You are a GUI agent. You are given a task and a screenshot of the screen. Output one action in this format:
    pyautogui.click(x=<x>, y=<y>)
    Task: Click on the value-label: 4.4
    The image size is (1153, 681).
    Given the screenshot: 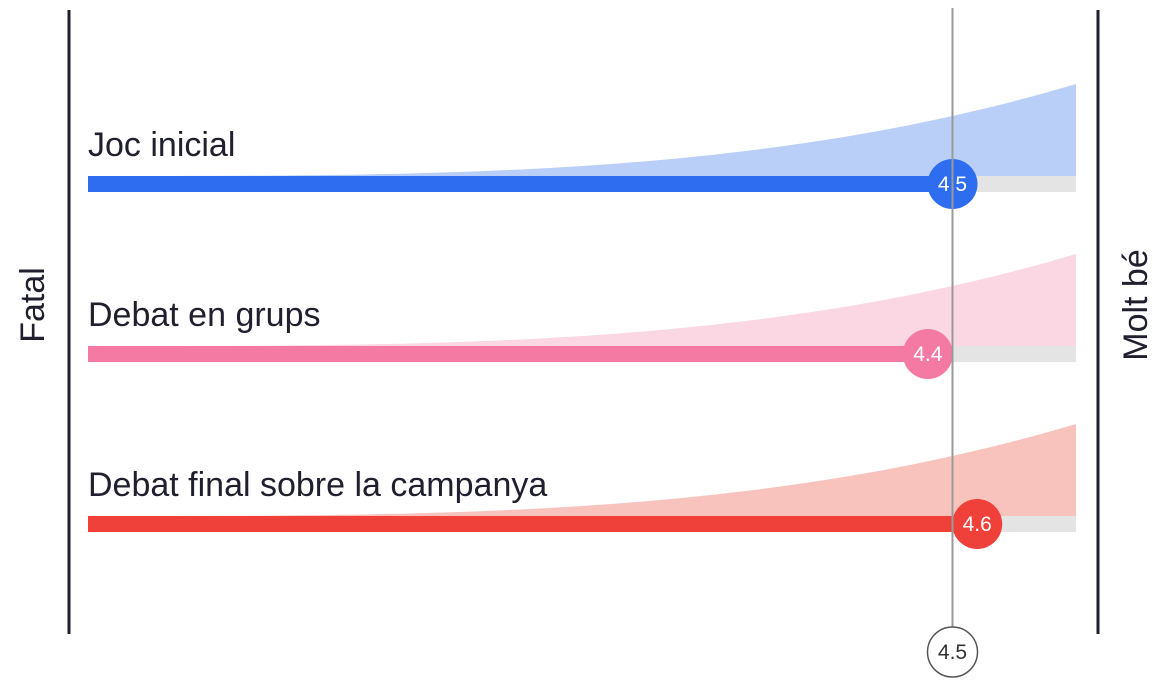 What is the action you would take?
    pyautogui.click(x=928, y=354)
    